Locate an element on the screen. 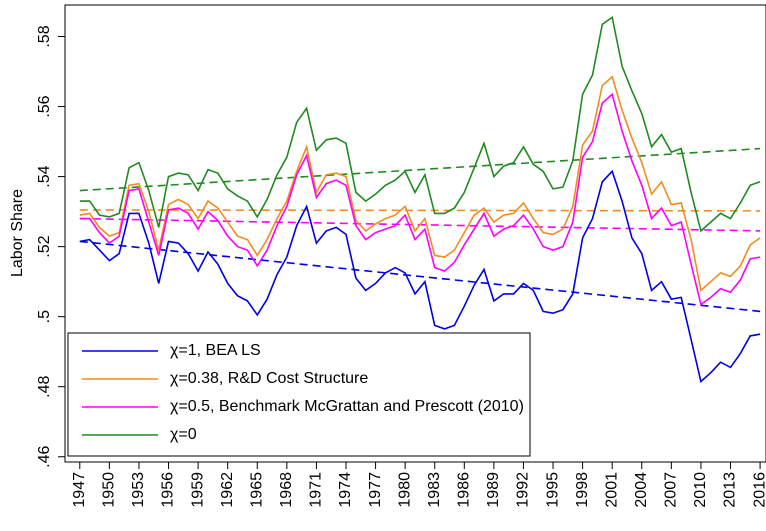 The width and height of the screenshot is (766, 531). x-tick-label: 1965 is located at coordinates (256, 490).